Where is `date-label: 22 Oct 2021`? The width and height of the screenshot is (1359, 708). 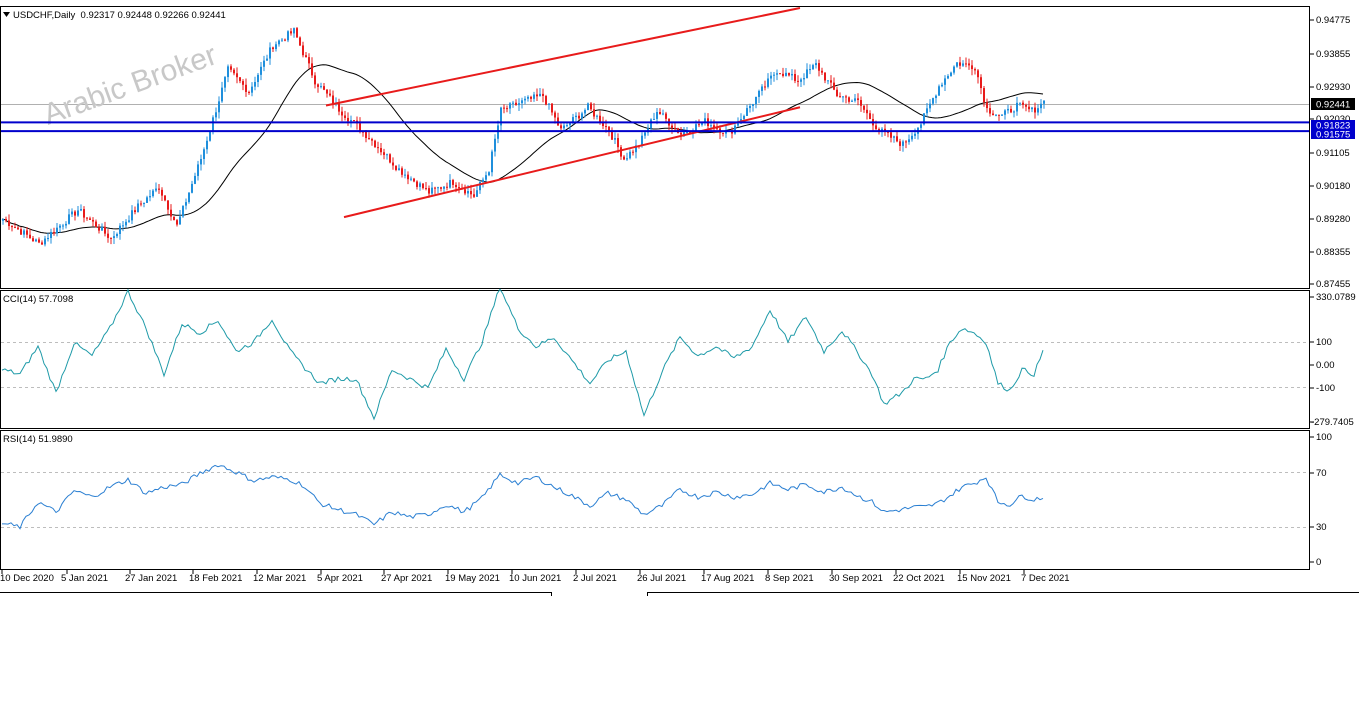 date-label: 22 Oct 2021 is located at coordinates (919, 578).